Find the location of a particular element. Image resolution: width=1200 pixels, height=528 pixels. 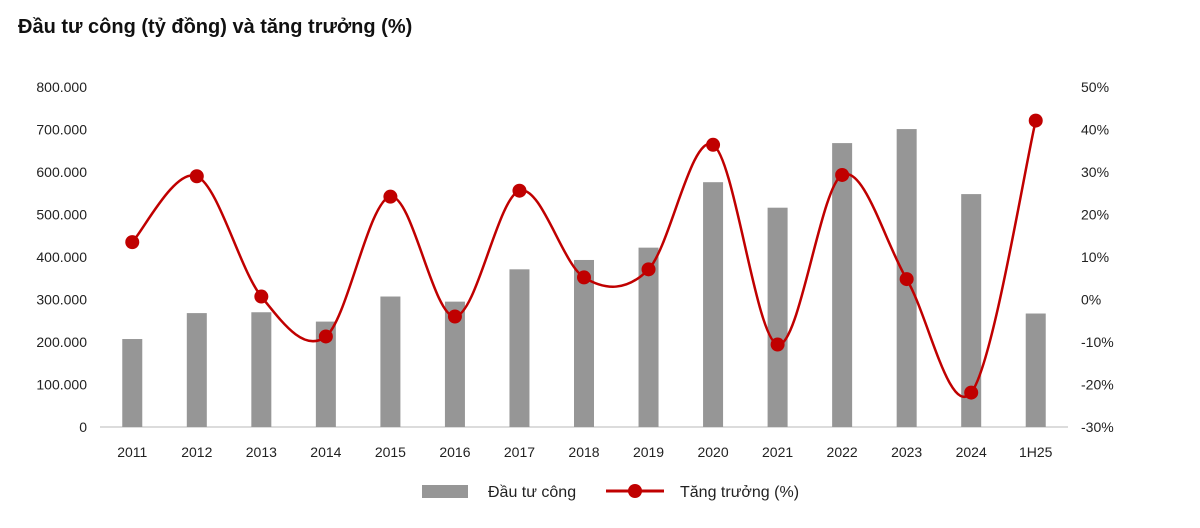

x-tick-label: 2022 is located at coordinates (842, 452).